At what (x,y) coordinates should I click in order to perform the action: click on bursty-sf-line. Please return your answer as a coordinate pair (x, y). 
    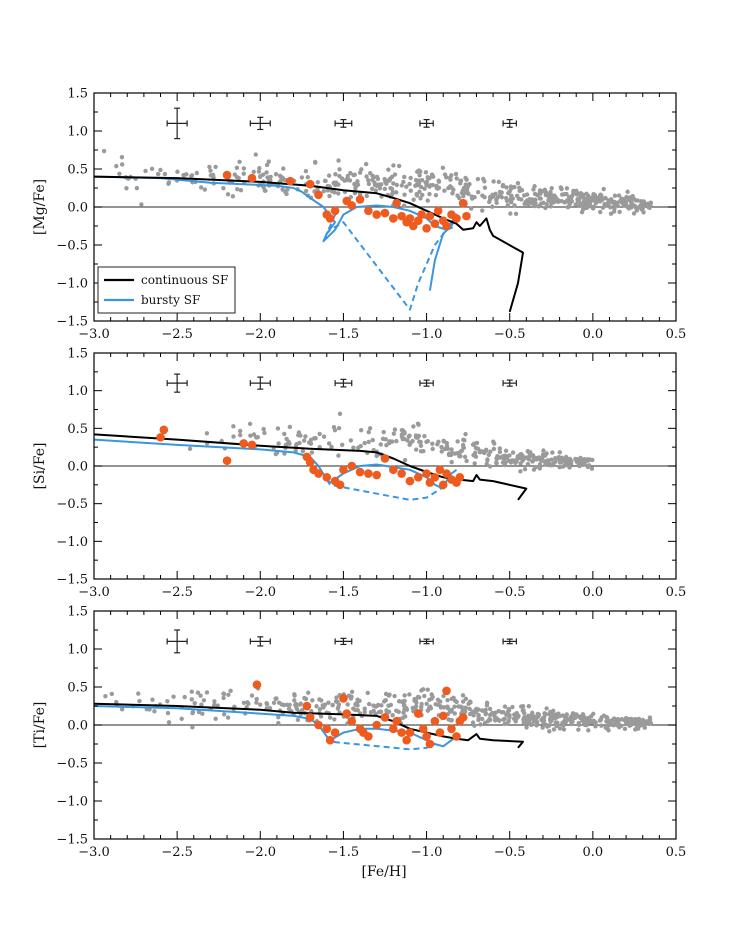
    Looking at the image, I should click on (277, 726).